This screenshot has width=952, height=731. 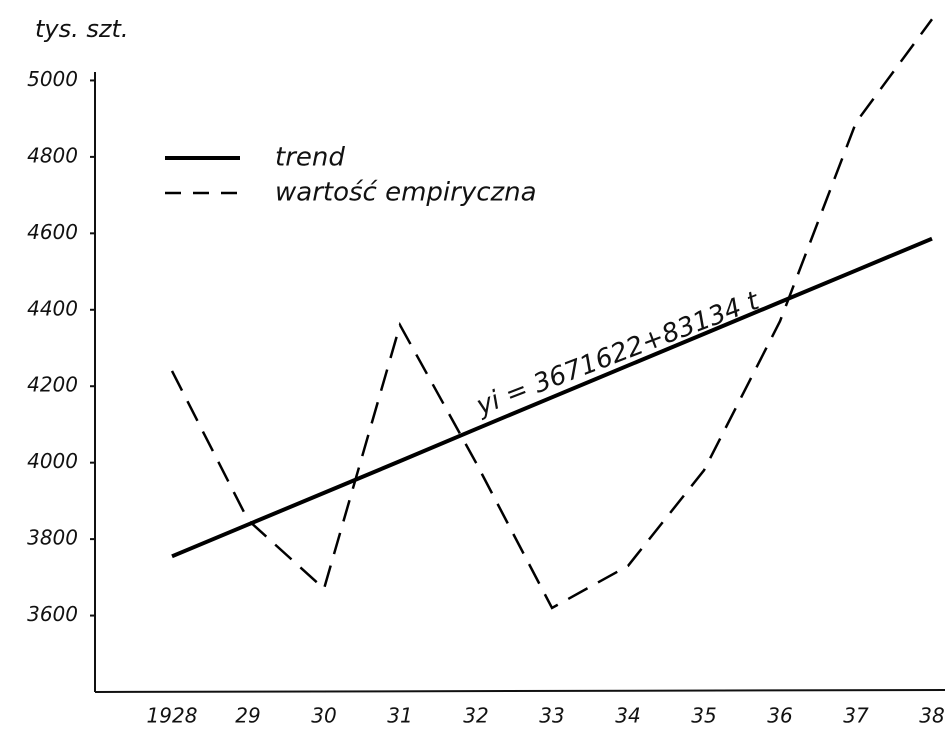 What do you see at coordinates (703, 716) in the screenshot?
I see `x-tick-label: 35` at bounding box center [703, 716].